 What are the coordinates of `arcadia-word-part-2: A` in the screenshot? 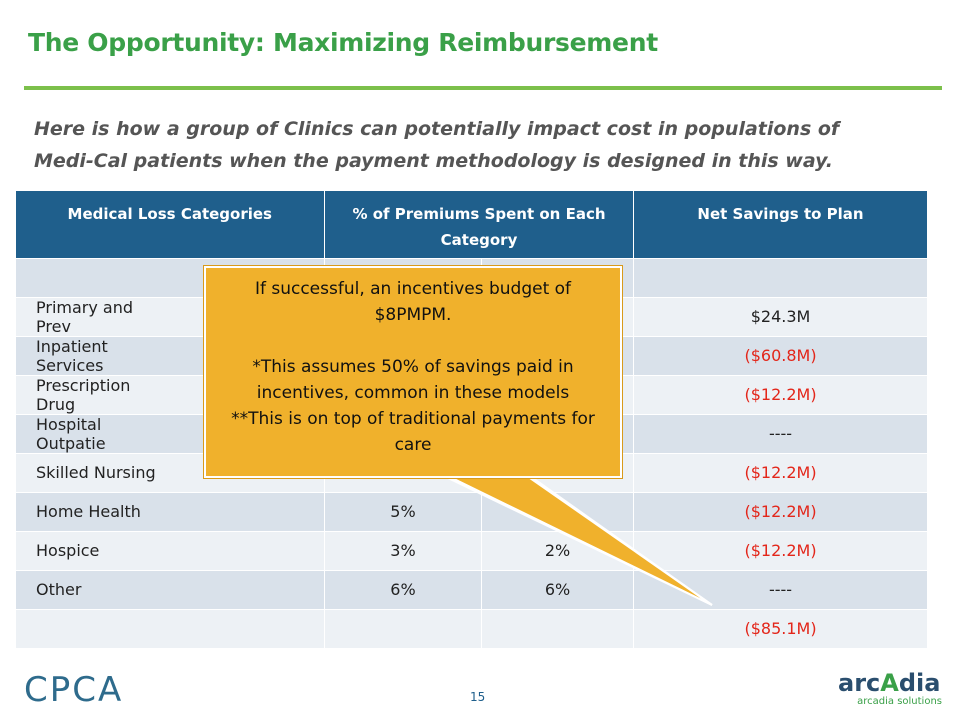 It's located at (889, 683).